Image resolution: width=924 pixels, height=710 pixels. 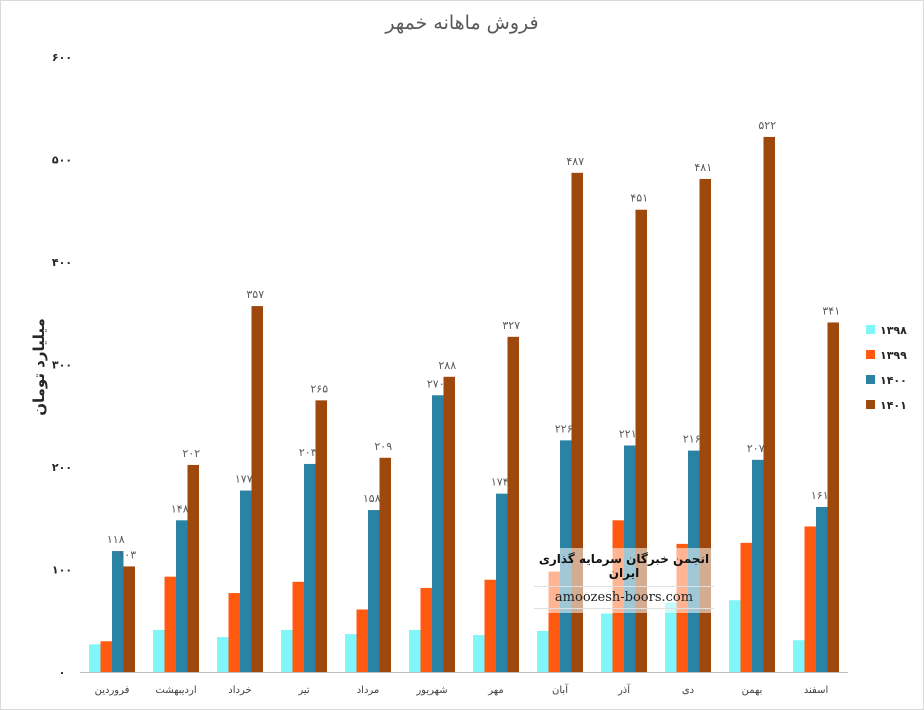 I want to click on data-label: ۳۵۷, so click(x=255, y=294).